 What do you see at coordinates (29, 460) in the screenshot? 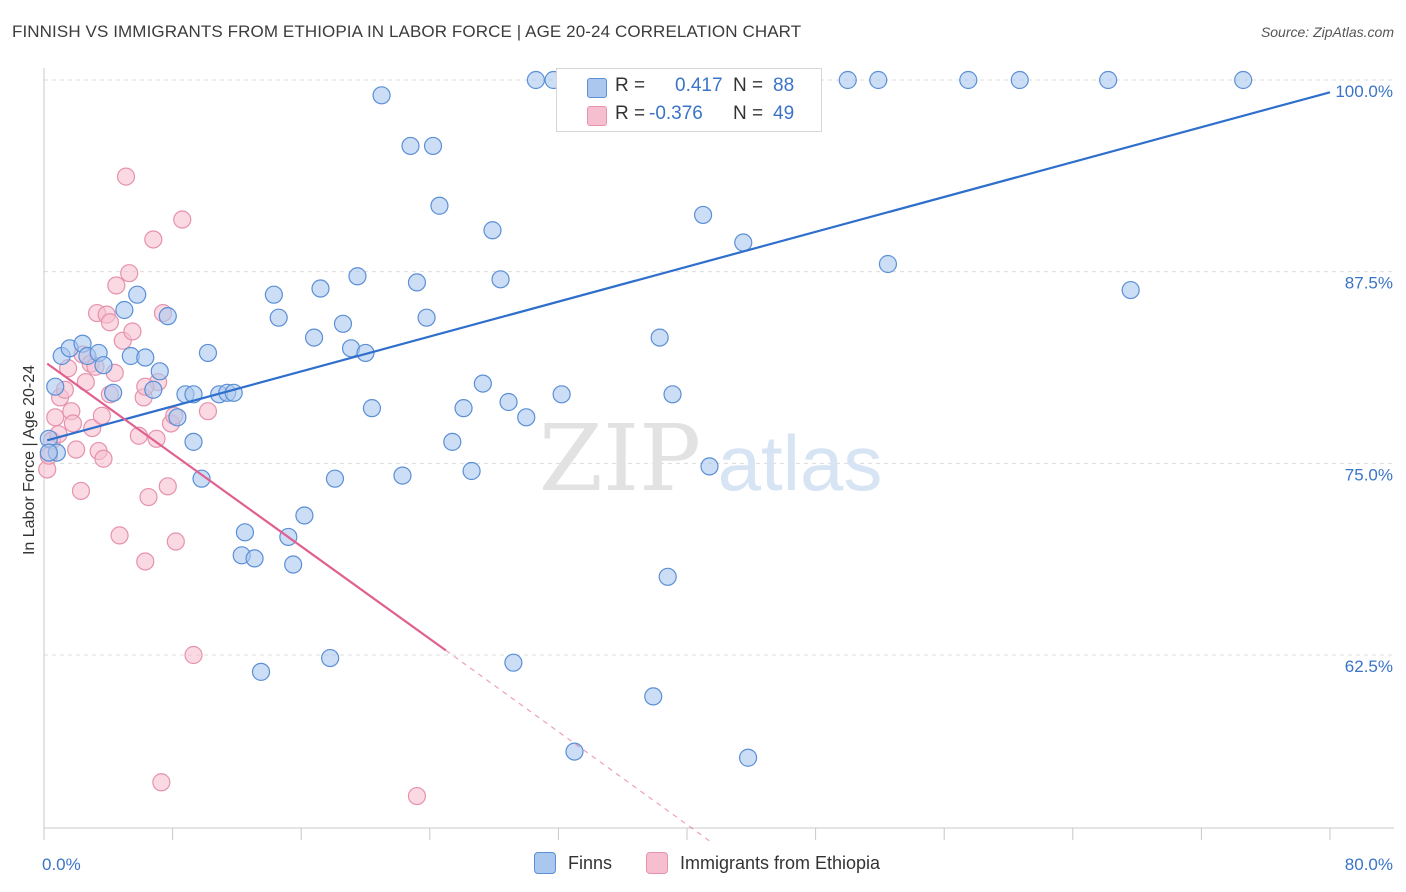
I see `y-axis-label: In Labor Force | Age 20-24` at bounding box center [29, 460].